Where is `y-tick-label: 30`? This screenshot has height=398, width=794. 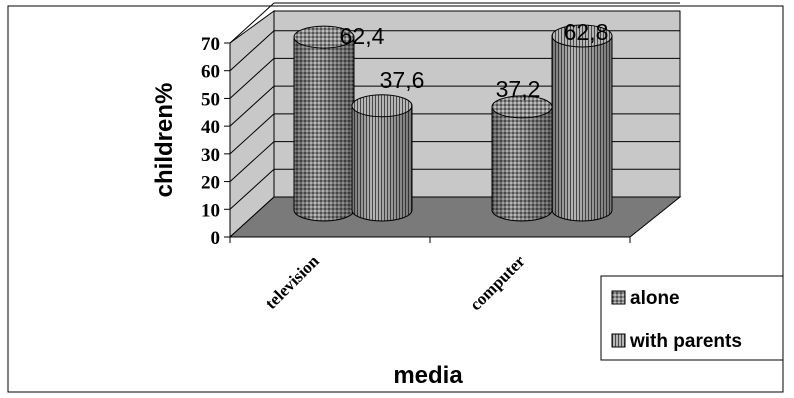
y-tick-label: 30 is located at coordinates (210, 155).